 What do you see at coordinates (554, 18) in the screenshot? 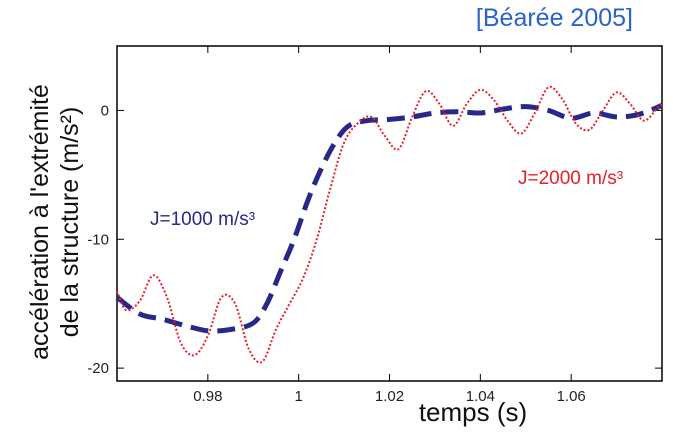
I see `citation: [Béarée 2005]` at bounding box center [554, 18].